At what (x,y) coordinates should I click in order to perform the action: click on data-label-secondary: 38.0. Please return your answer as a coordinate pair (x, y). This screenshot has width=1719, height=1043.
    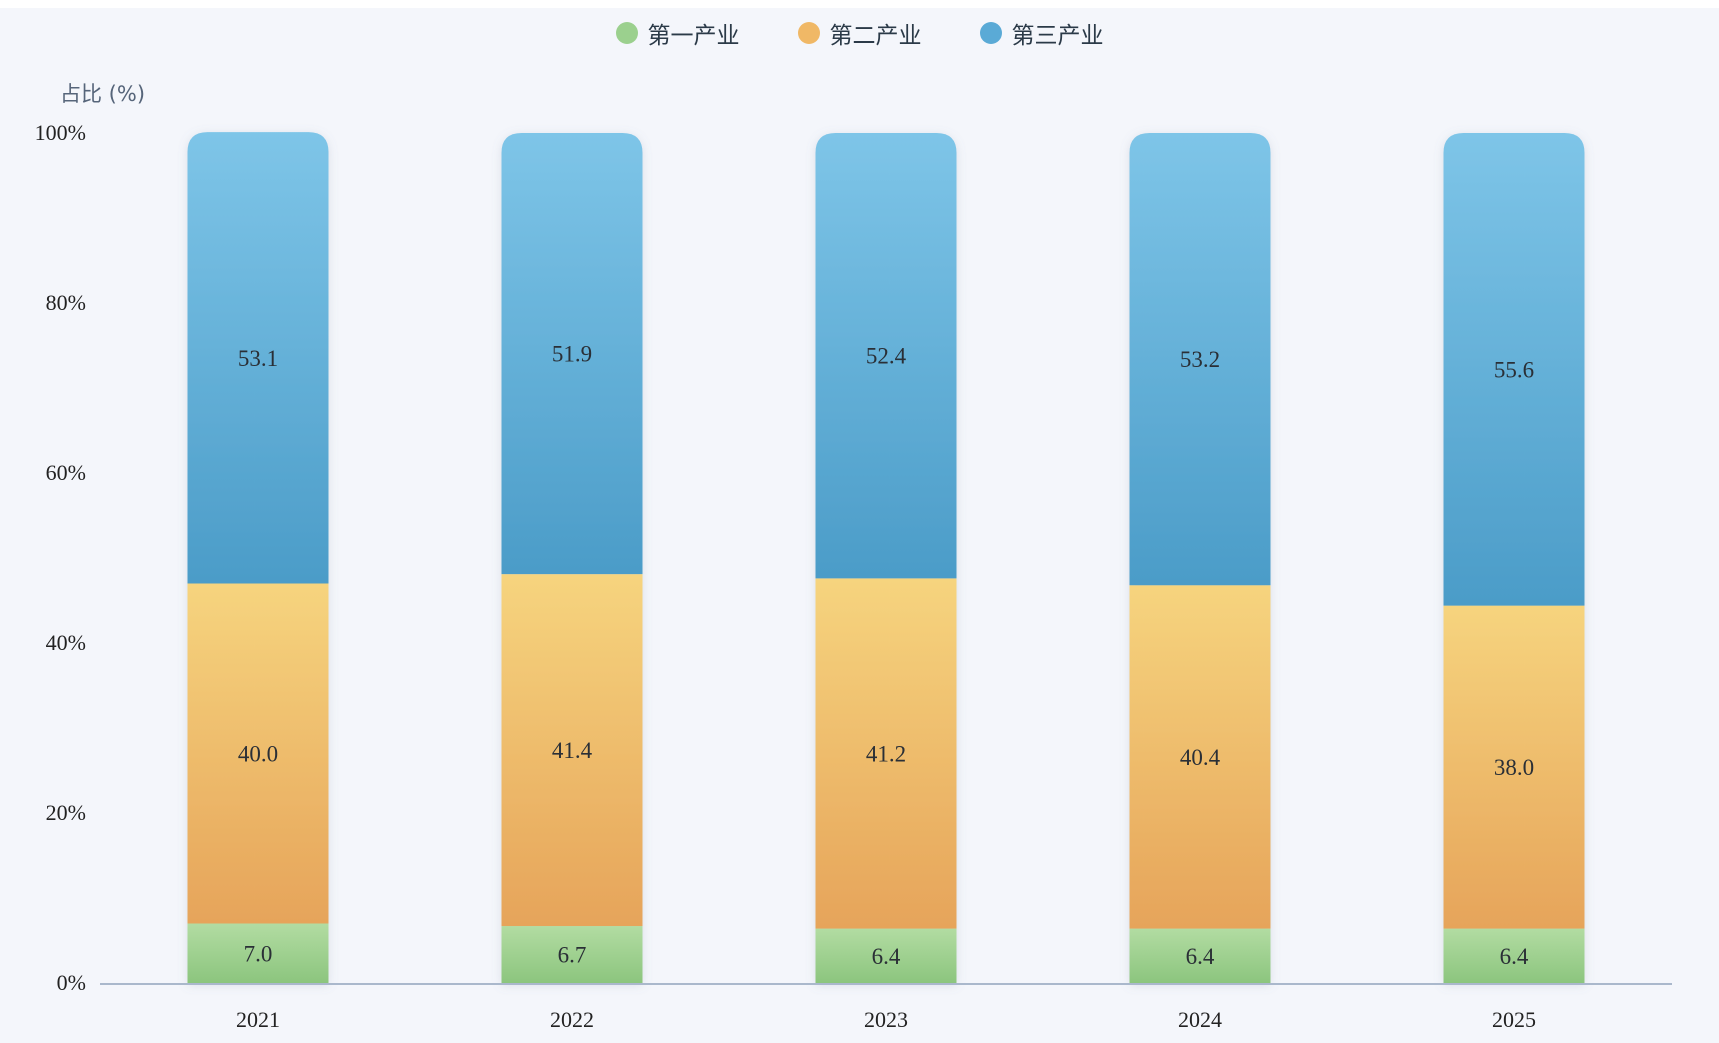
    Looking at the image, I should click on (1514, 767).